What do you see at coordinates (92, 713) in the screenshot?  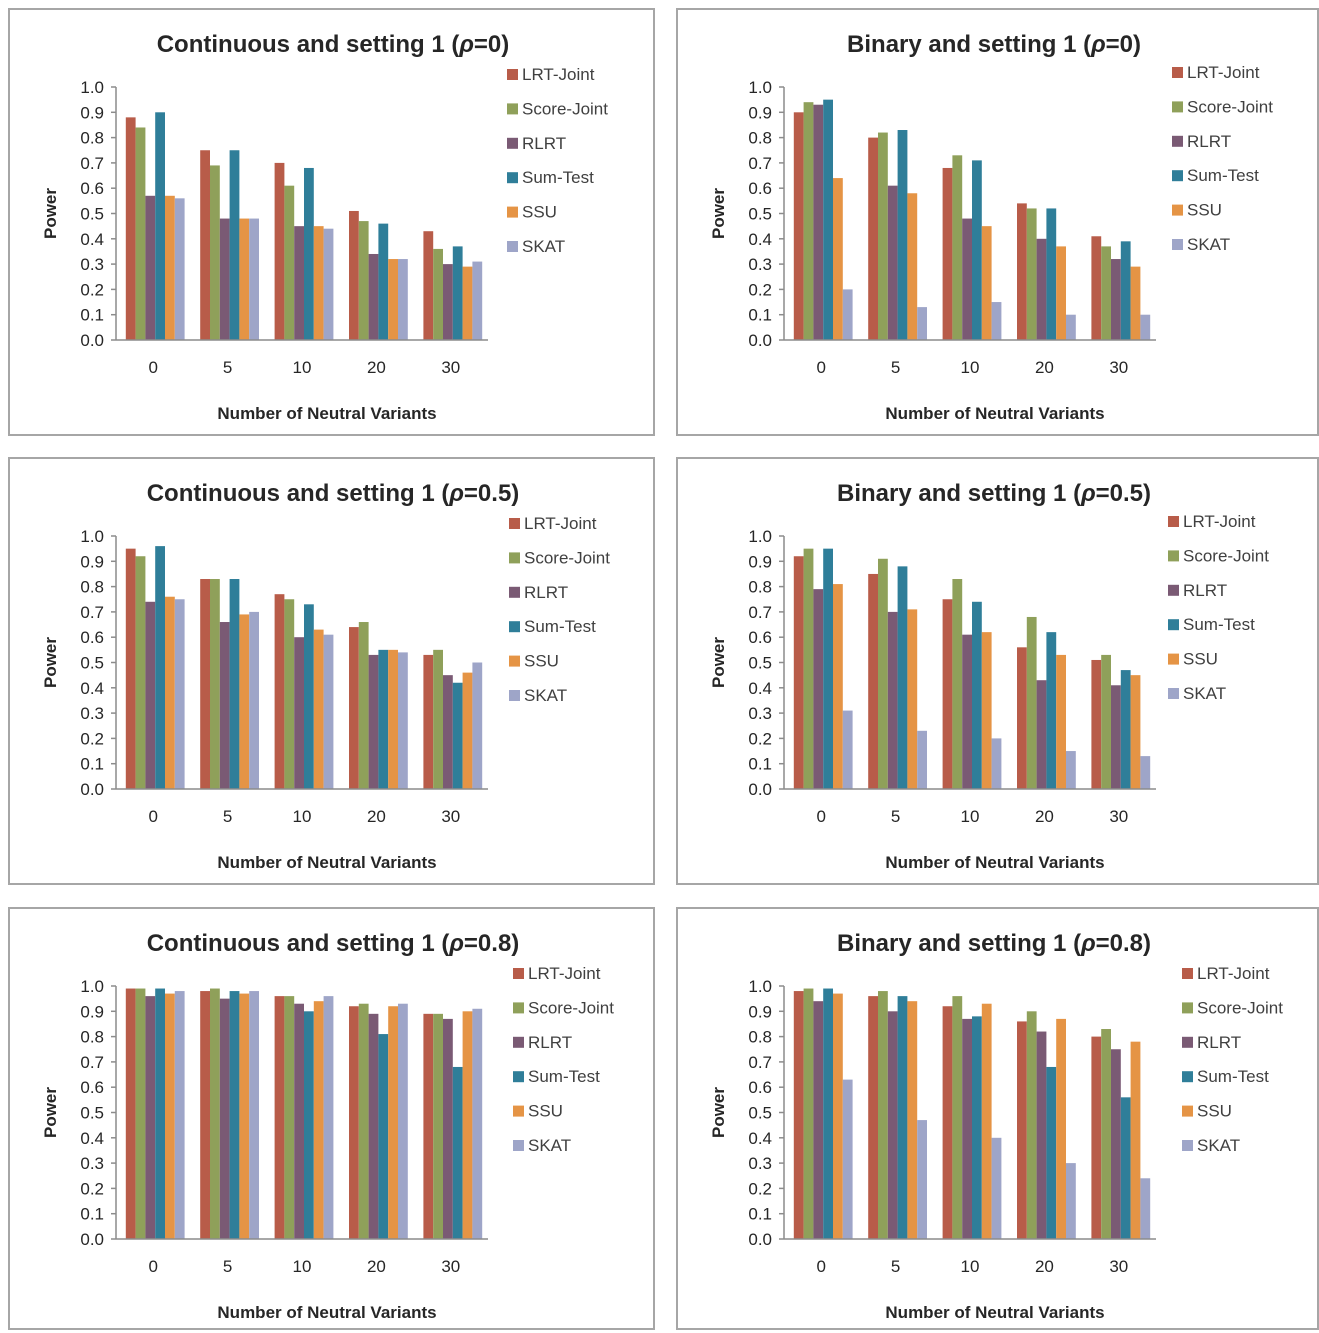 I see `y-tick-label: 0.3` at bounding box center [92, 713].